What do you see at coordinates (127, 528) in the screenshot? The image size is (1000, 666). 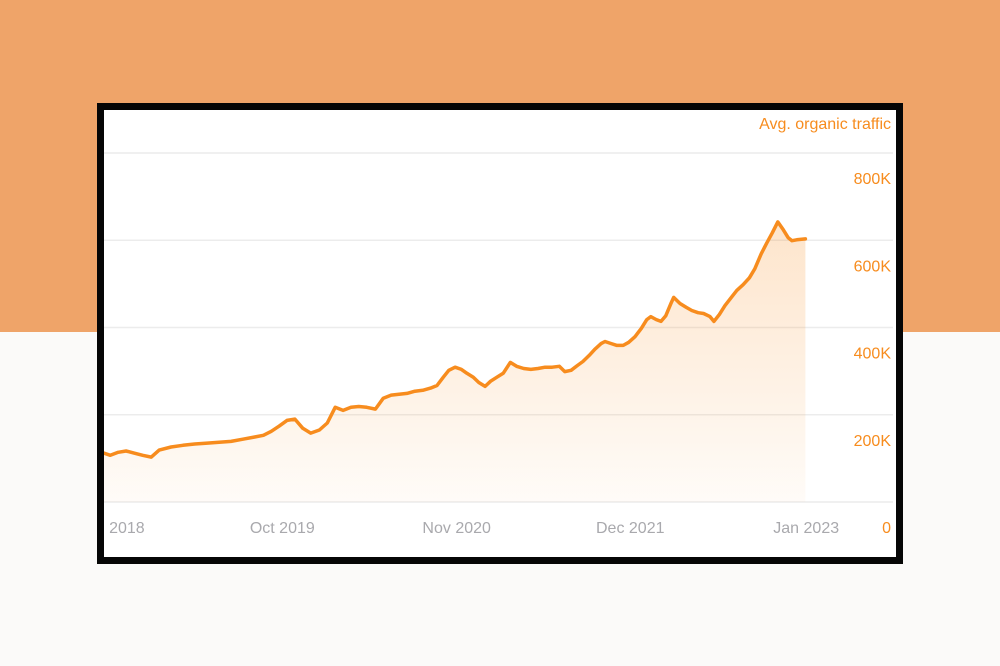 I see `x-tick-label: 2018` at bounding box center [127, 528].